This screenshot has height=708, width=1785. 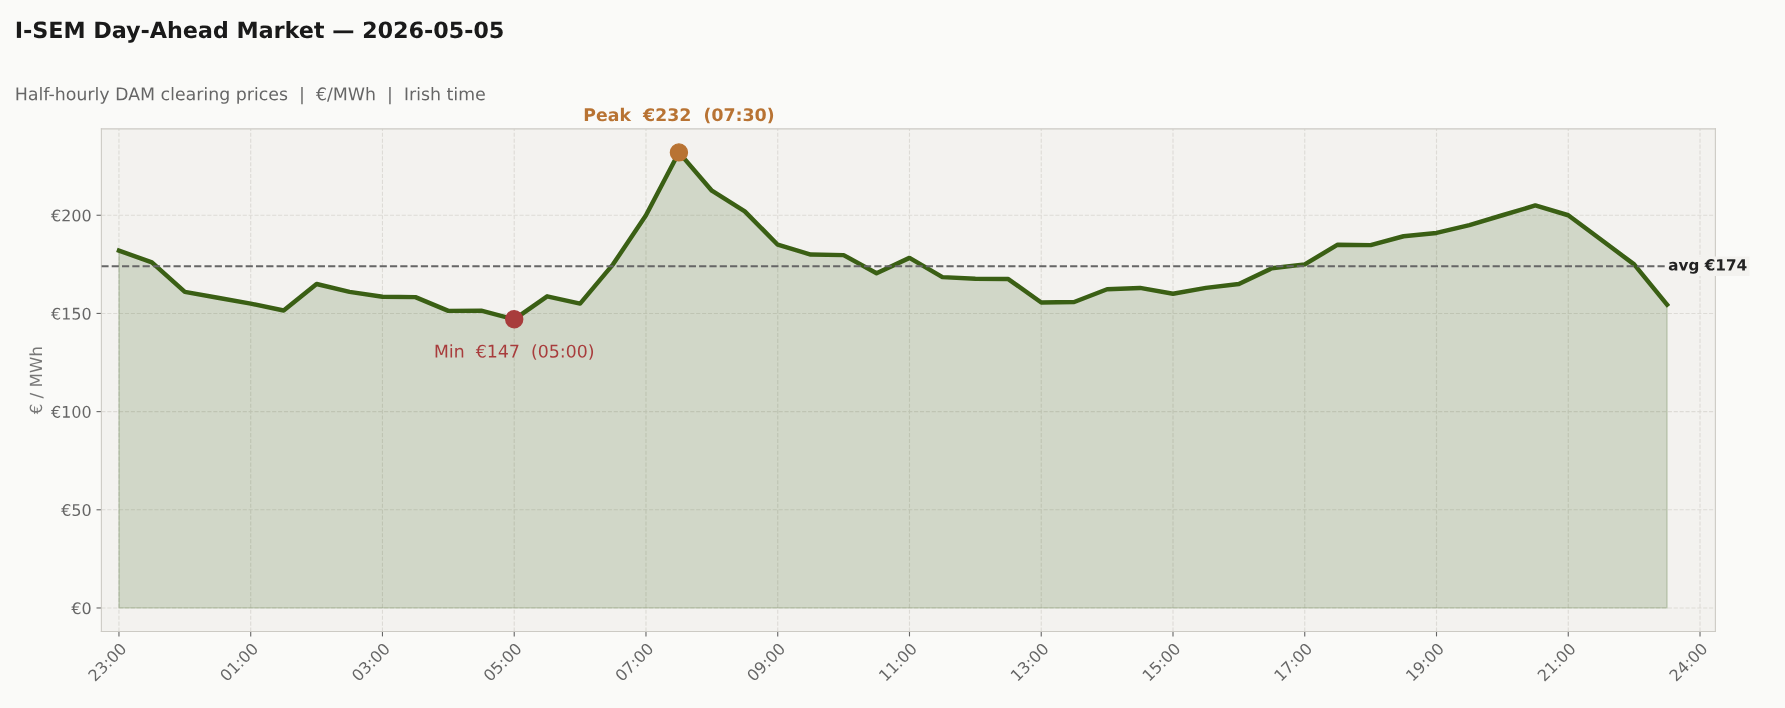 I want to click on y-tick-label: €200, so click(x=71, y=215).